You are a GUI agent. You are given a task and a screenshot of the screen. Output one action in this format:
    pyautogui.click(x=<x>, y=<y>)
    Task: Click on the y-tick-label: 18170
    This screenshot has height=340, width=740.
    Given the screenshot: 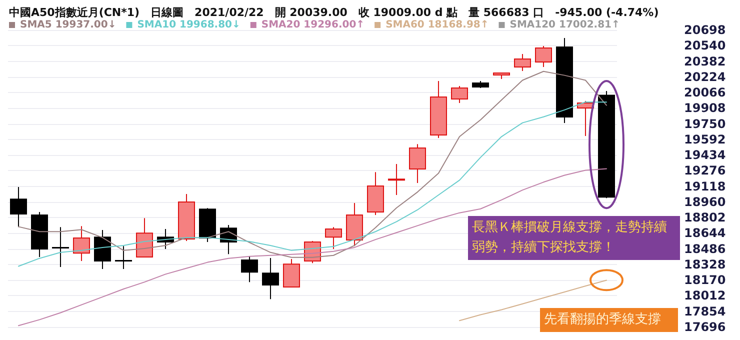 What is the action you would take?
    pyautogui.click(x=705, y=280)
    